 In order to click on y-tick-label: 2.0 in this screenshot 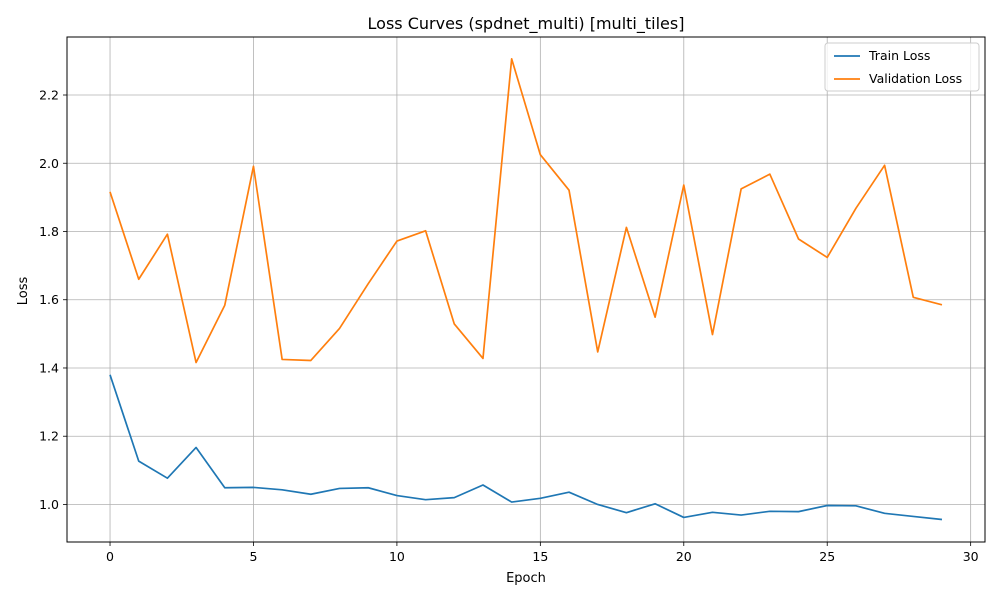, I will do `click(49, 163)`.